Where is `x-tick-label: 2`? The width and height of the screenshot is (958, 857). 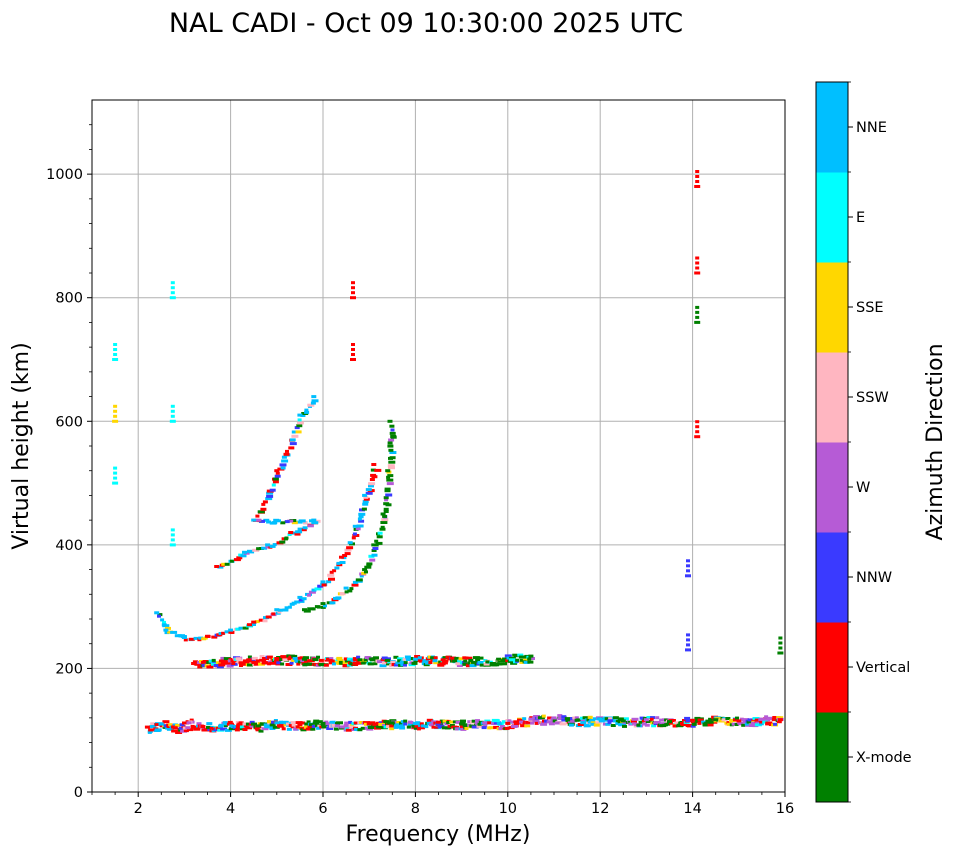 x-tick-label: 2 is located at coordinates (138, 809).